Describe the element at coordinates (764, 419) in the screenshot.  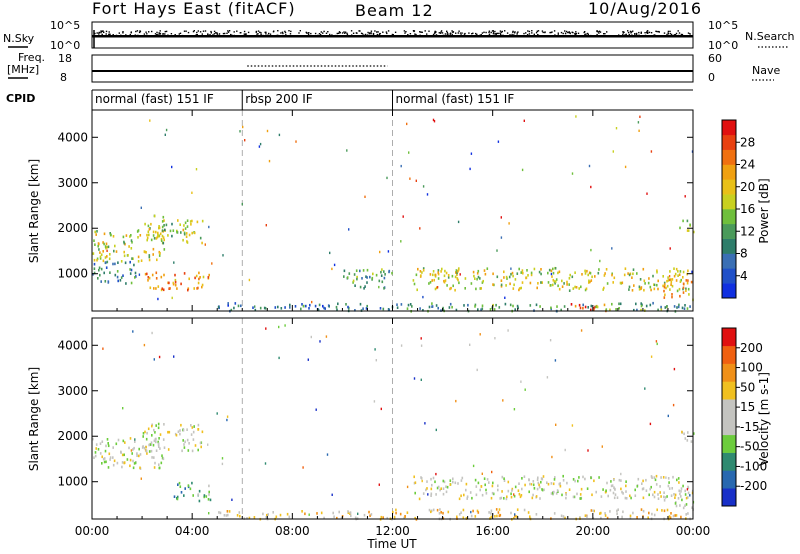
I see `velocity-colorbar-label: Velocity [m s-1]` at that location.